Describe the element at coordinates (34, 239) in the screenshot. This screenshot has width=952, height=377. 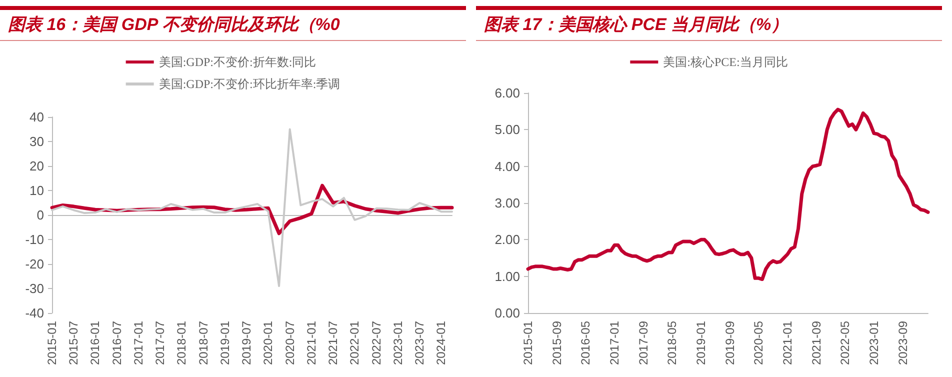
I see `y-tick-label: -10` at that location.